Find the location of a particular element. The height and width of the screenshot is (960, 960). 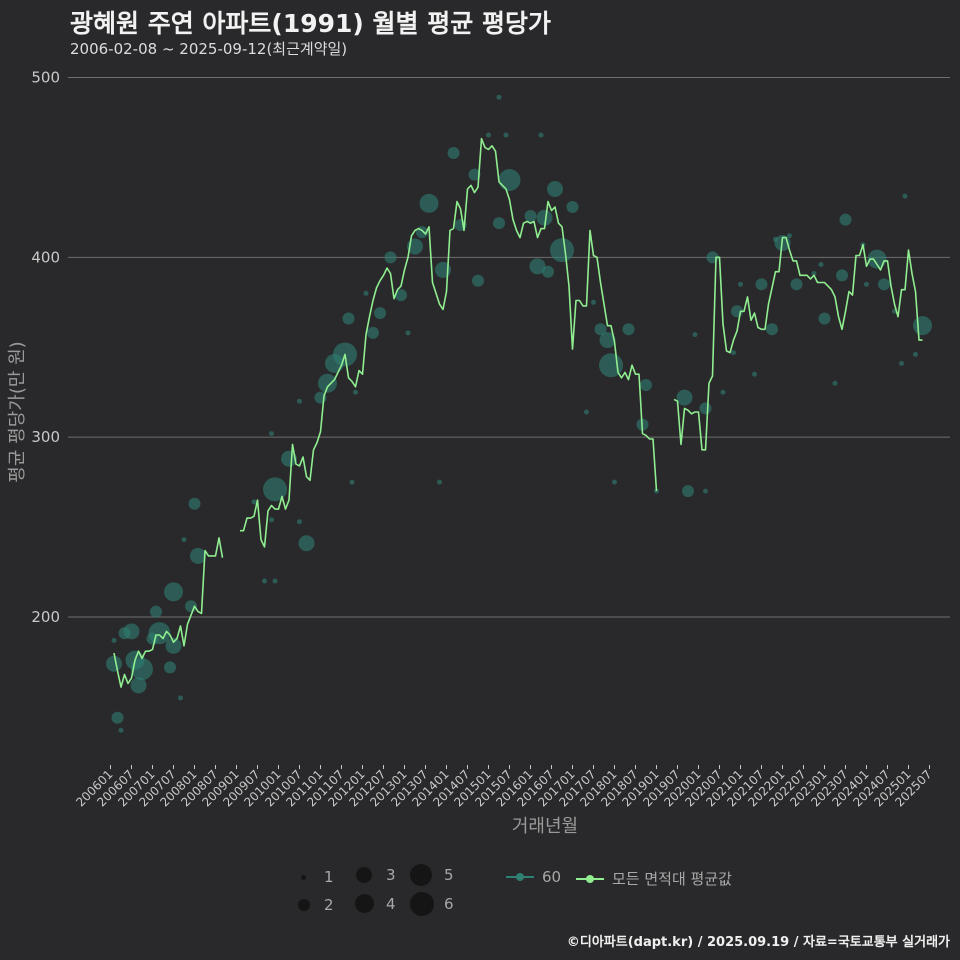

legend-size-1: 1 is located at coordinates (312, 877).